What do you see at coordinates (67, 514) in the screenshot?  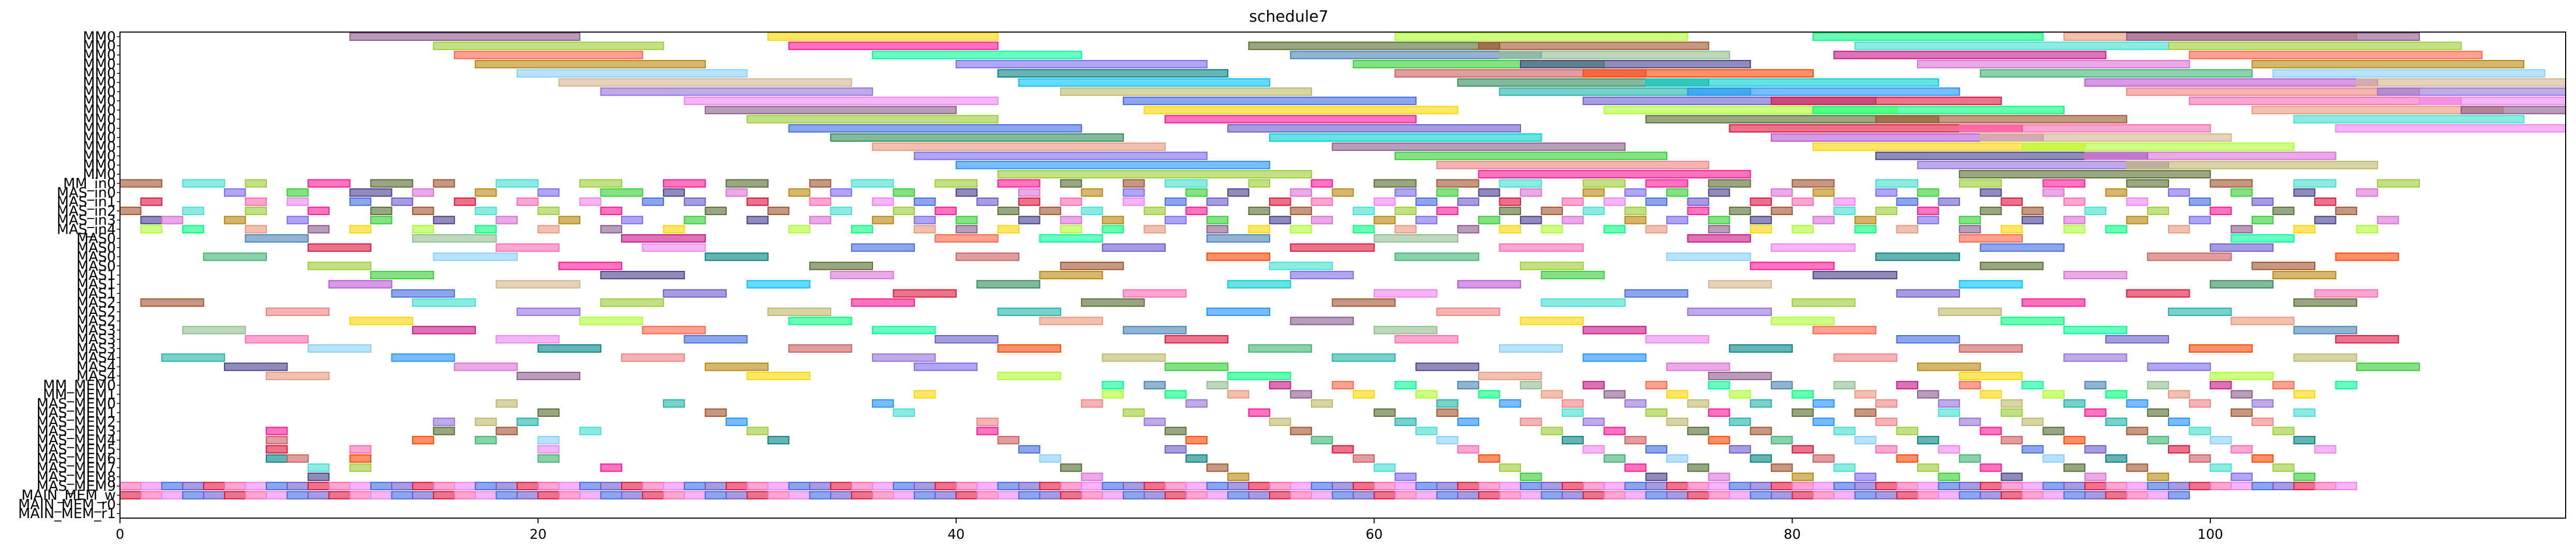 I see `y-tick-label: MAIN_MEM_r1` at bounding box center [67, 514].